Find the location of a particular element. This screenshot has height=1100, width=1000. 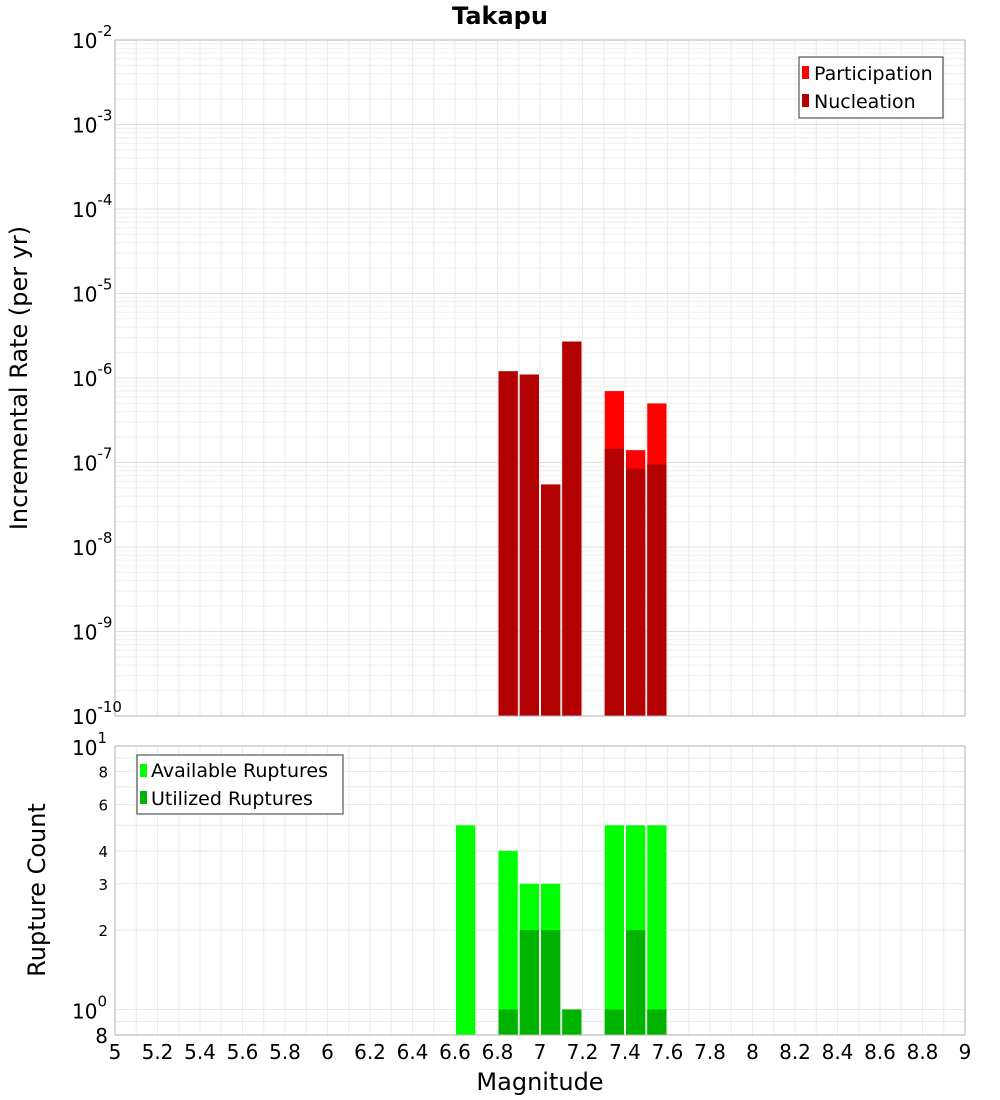

count-y-axis-label: Rupture Count is located at coordinates (37, 890).